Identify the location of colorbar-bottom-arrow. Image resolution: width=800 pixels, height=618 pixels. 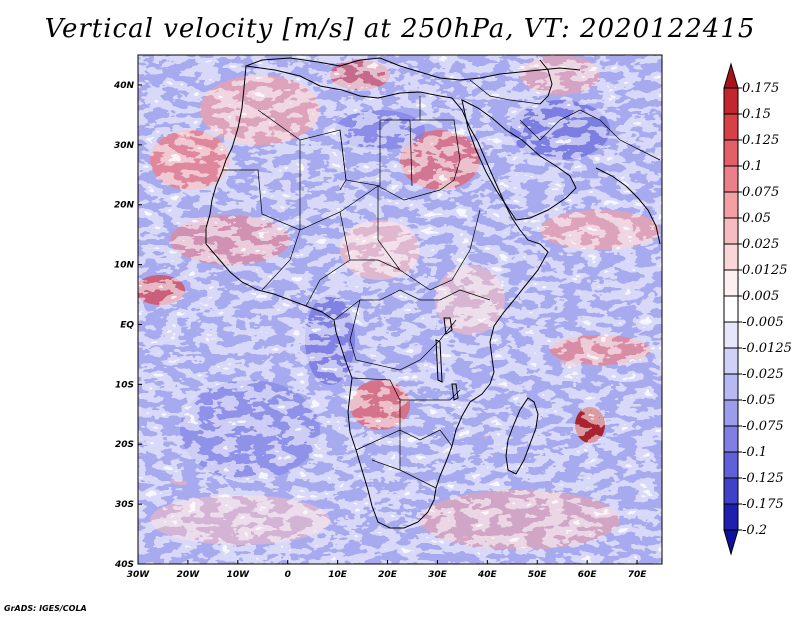
(731, 542).